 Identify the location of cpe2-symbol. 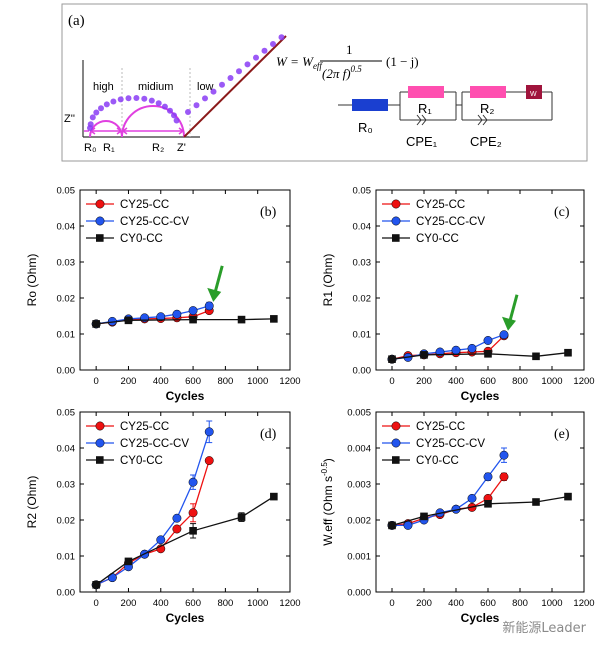
(480, 120).